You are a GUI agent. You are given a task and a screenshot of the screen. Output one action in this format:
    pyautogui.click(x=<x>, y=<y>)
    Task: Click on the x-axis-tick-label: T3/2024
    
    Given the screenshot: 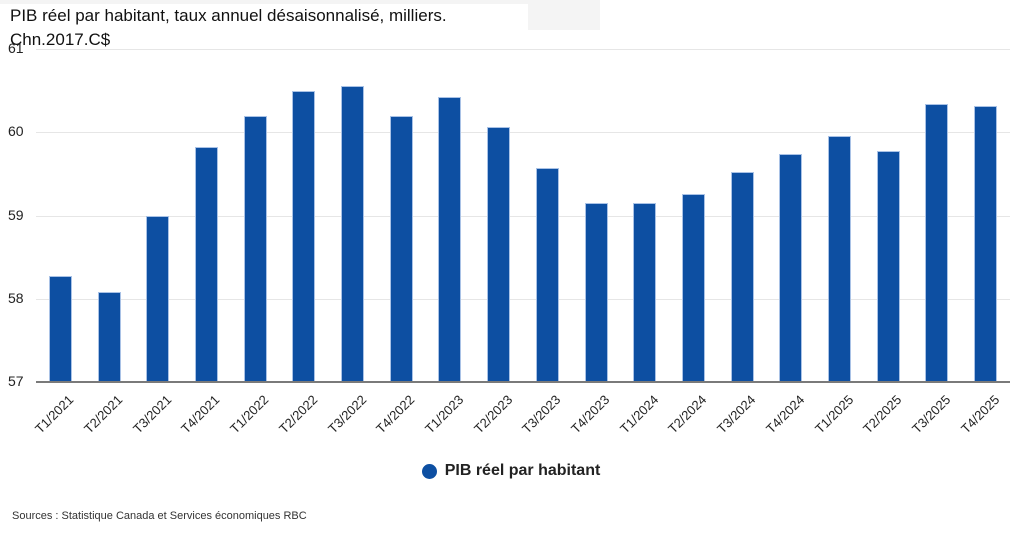 What is the action you would take?
    pyautogui.click(x=736, y=414)
    